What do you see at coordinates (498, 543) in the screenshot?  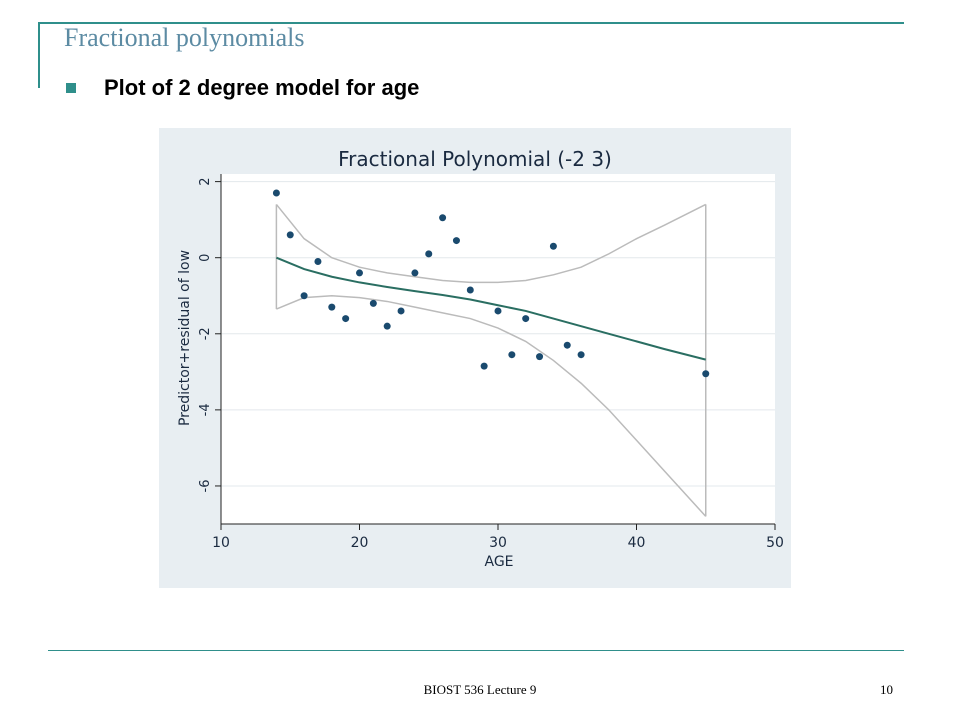 I see `x-tick-label: 30` at bounding box center [498, 543].